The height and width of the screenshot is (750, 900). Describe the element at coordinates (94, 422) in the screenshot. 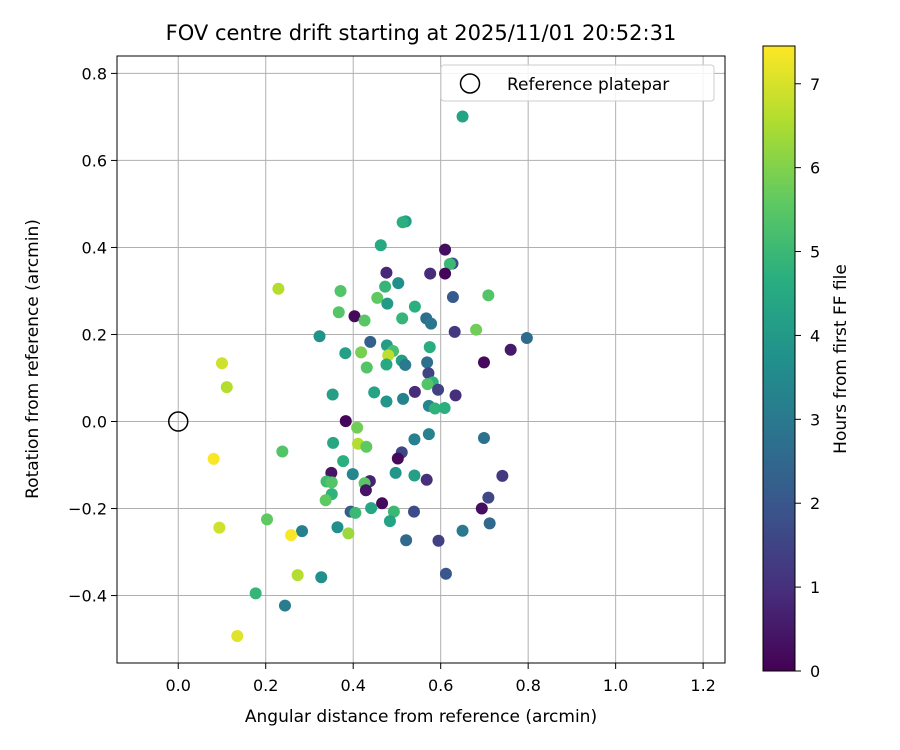

I see `y-tick-label: 0.0` at that location.